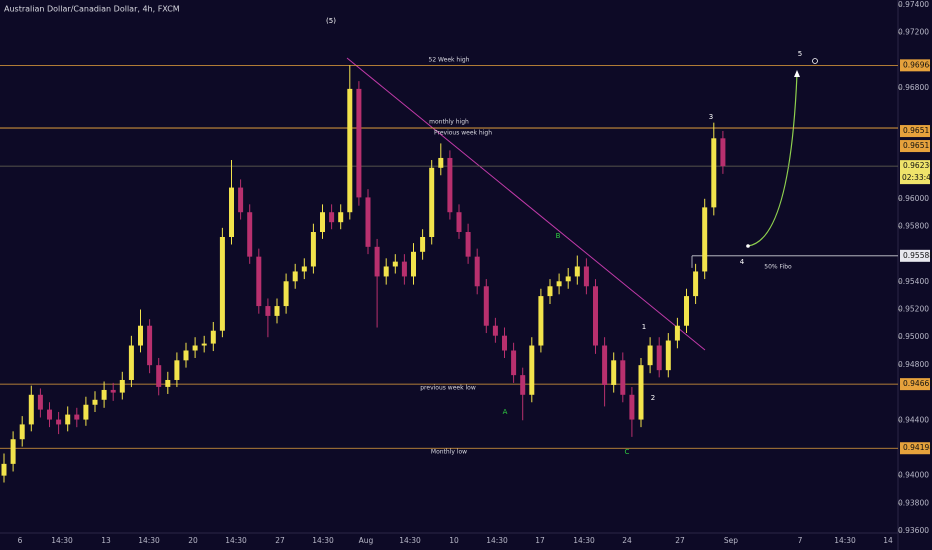 The image size is (932, 550). Describe the element at coordinates (800, 540) in the screenshot. I see `x-tick-label: 7` at that location.